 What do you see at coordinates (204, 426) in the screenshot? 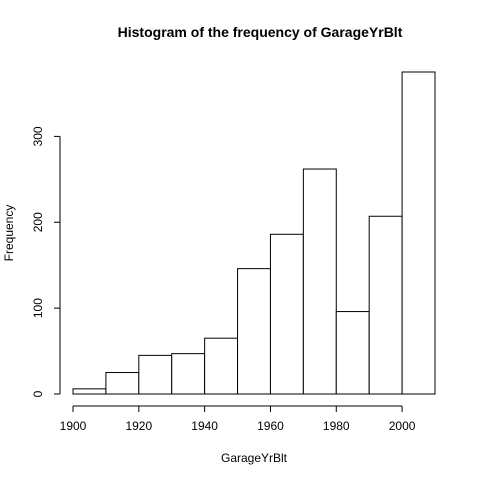
I see `x-tick-label-1940: 1940` at bounding box center [204, 426].